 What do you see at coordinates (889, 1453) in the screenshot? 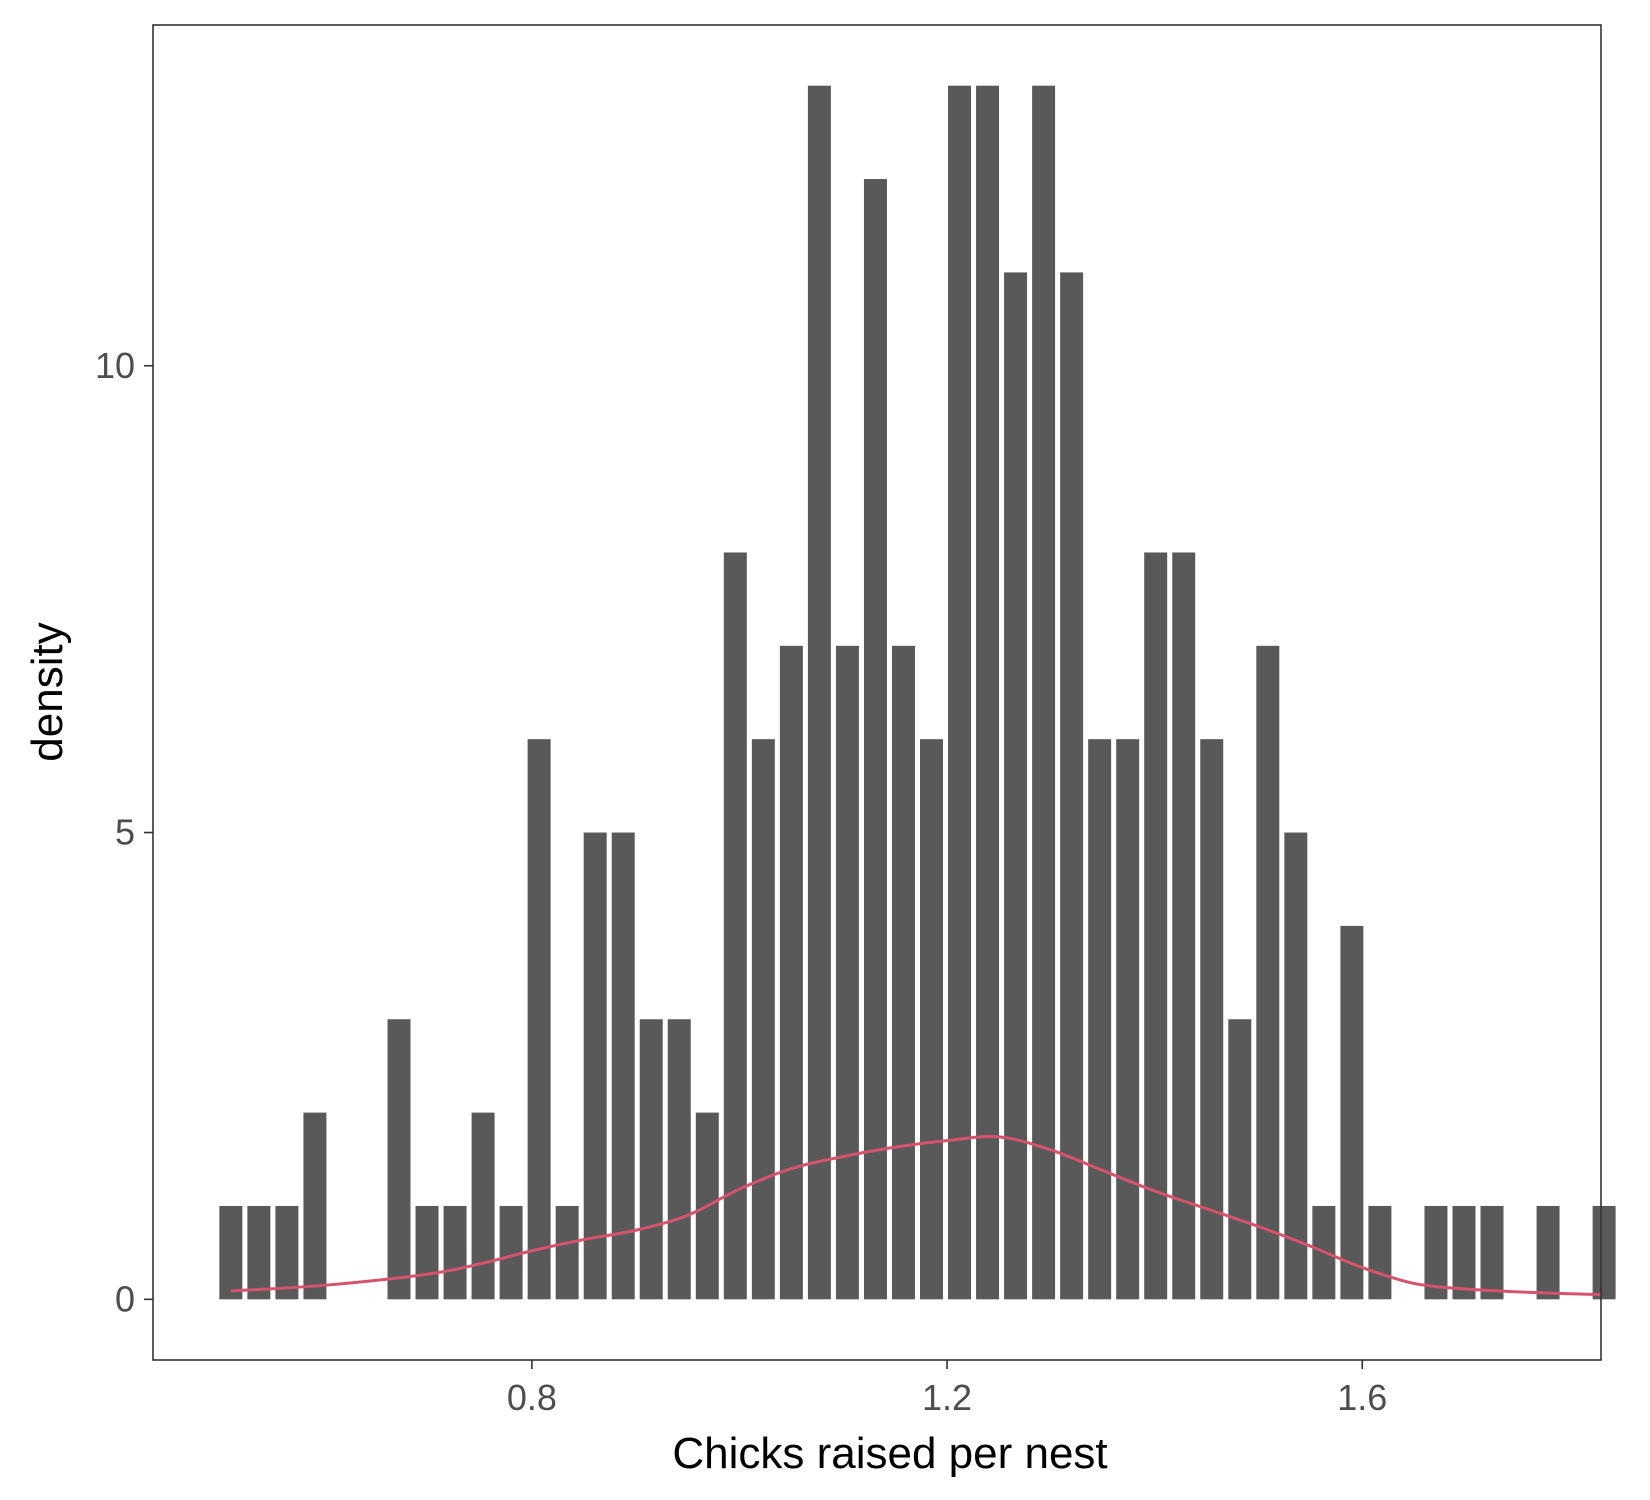
I see `x-axis-title: Chicks raised per nest` at bounding box center [889, 1453].